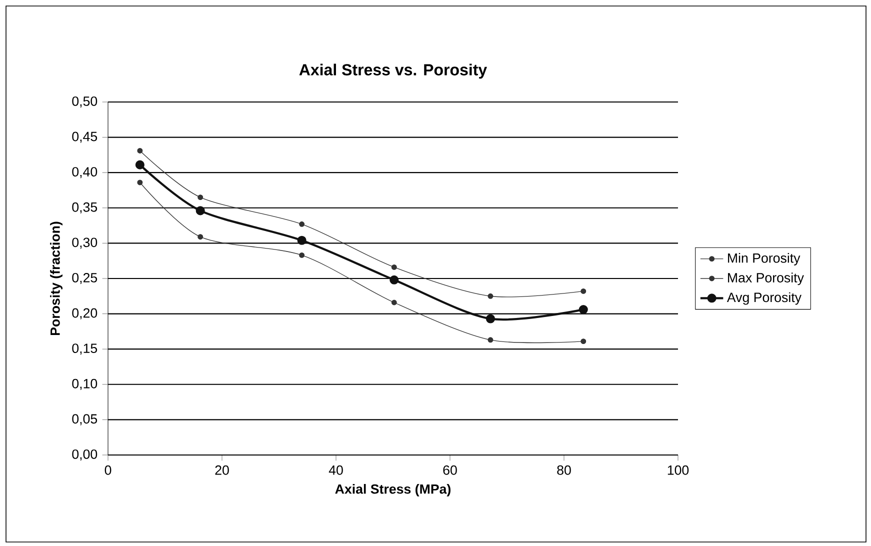 The image size is (871, 546). Describe the element at coordinates (85, 420) in the screenshot. I see `y-tick-label: 0,05` at that location.